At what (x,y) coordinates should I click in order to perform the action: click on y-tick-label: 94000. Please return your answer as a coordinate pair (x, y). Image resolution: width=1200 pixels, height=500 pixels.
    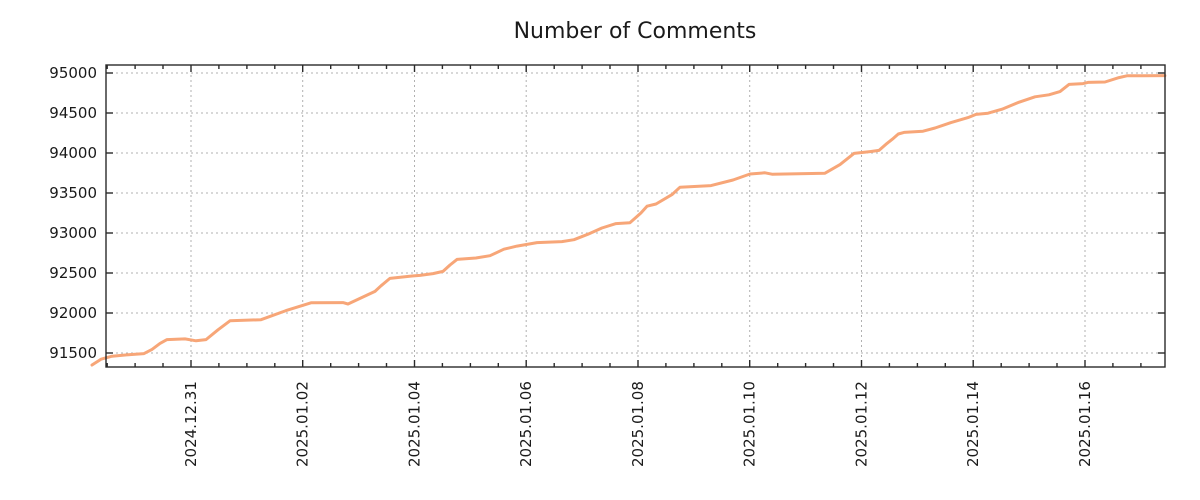
    Looking at the image, I should click on (73, 153).